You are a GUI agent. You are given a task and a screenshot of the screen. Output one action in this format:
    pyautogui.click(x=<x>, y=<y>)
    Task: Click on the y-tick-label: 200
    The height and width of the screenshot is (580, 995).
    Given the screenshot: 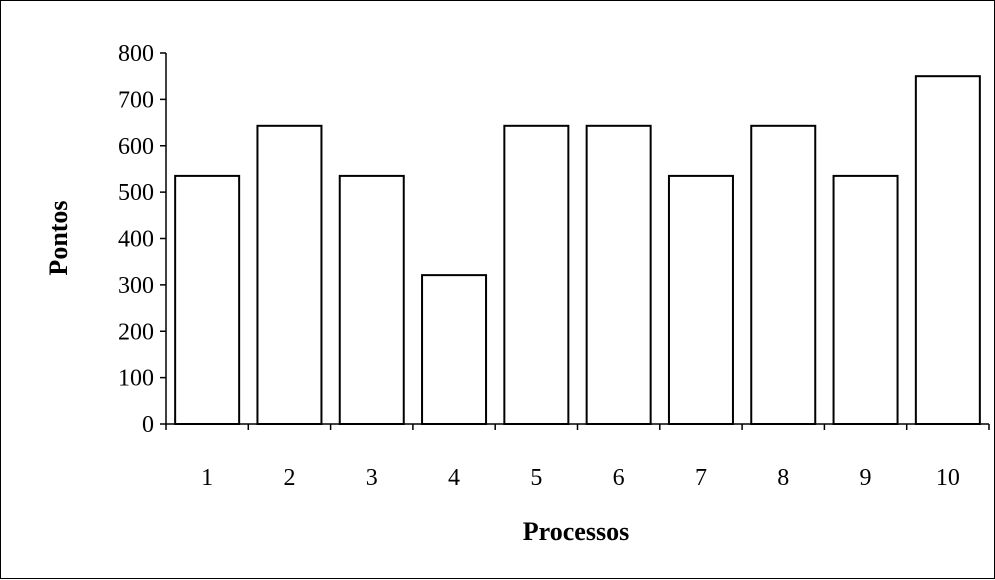 What is the action you would take?
    pyautogui.click(x=136, y=332)
    